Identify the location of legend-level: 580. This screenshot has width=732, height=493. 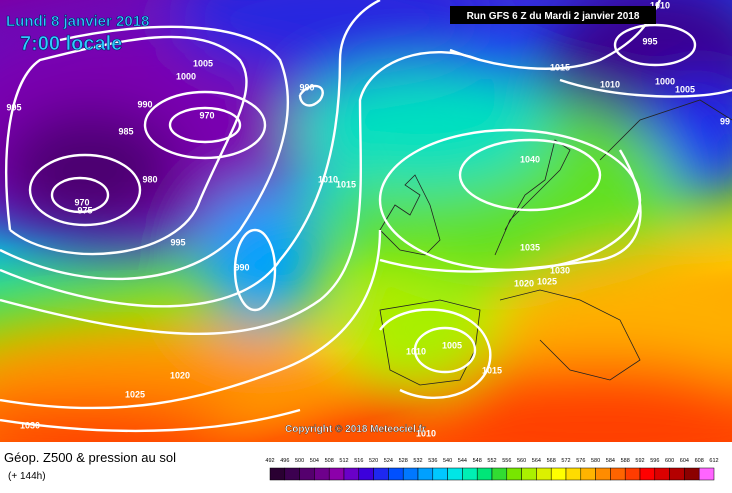
(595, 461).